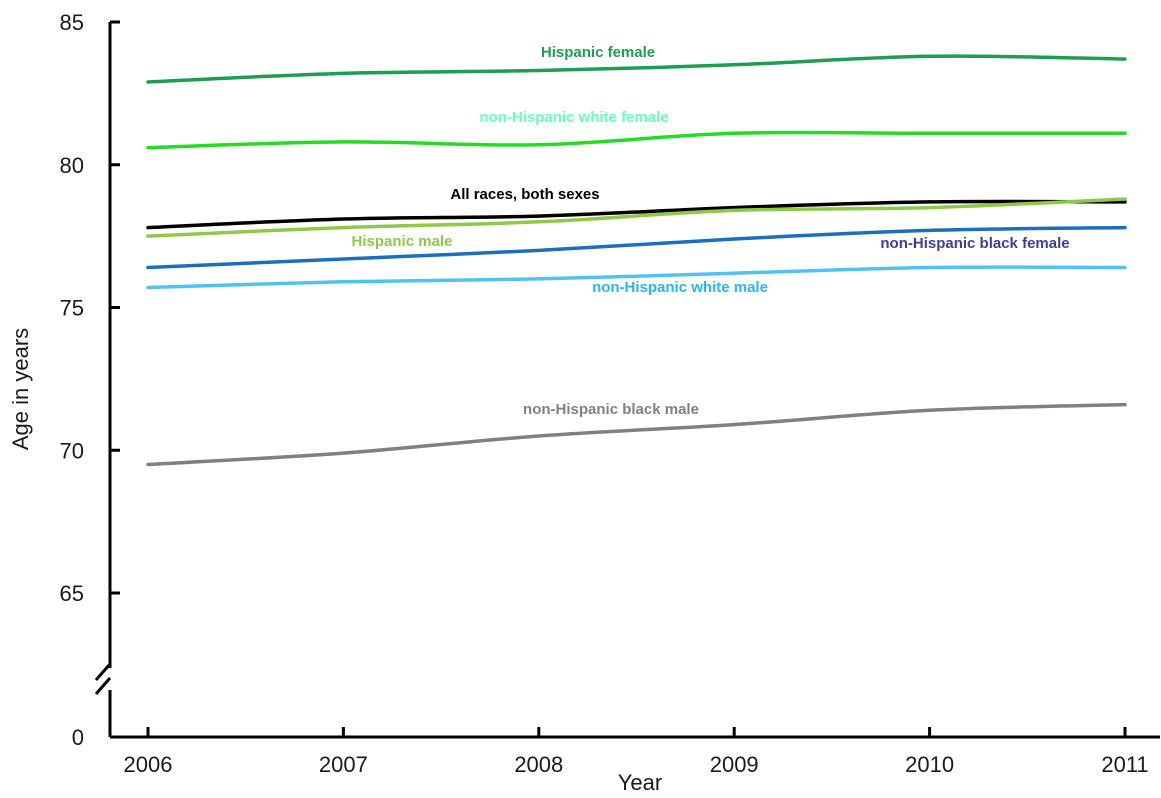 The height and width of the screenshot is (798, 1161). What do you see at coordinates (636, 69) in the screenshot?
I see `series-line-hispanic-female` at bounding box center [636, 69].